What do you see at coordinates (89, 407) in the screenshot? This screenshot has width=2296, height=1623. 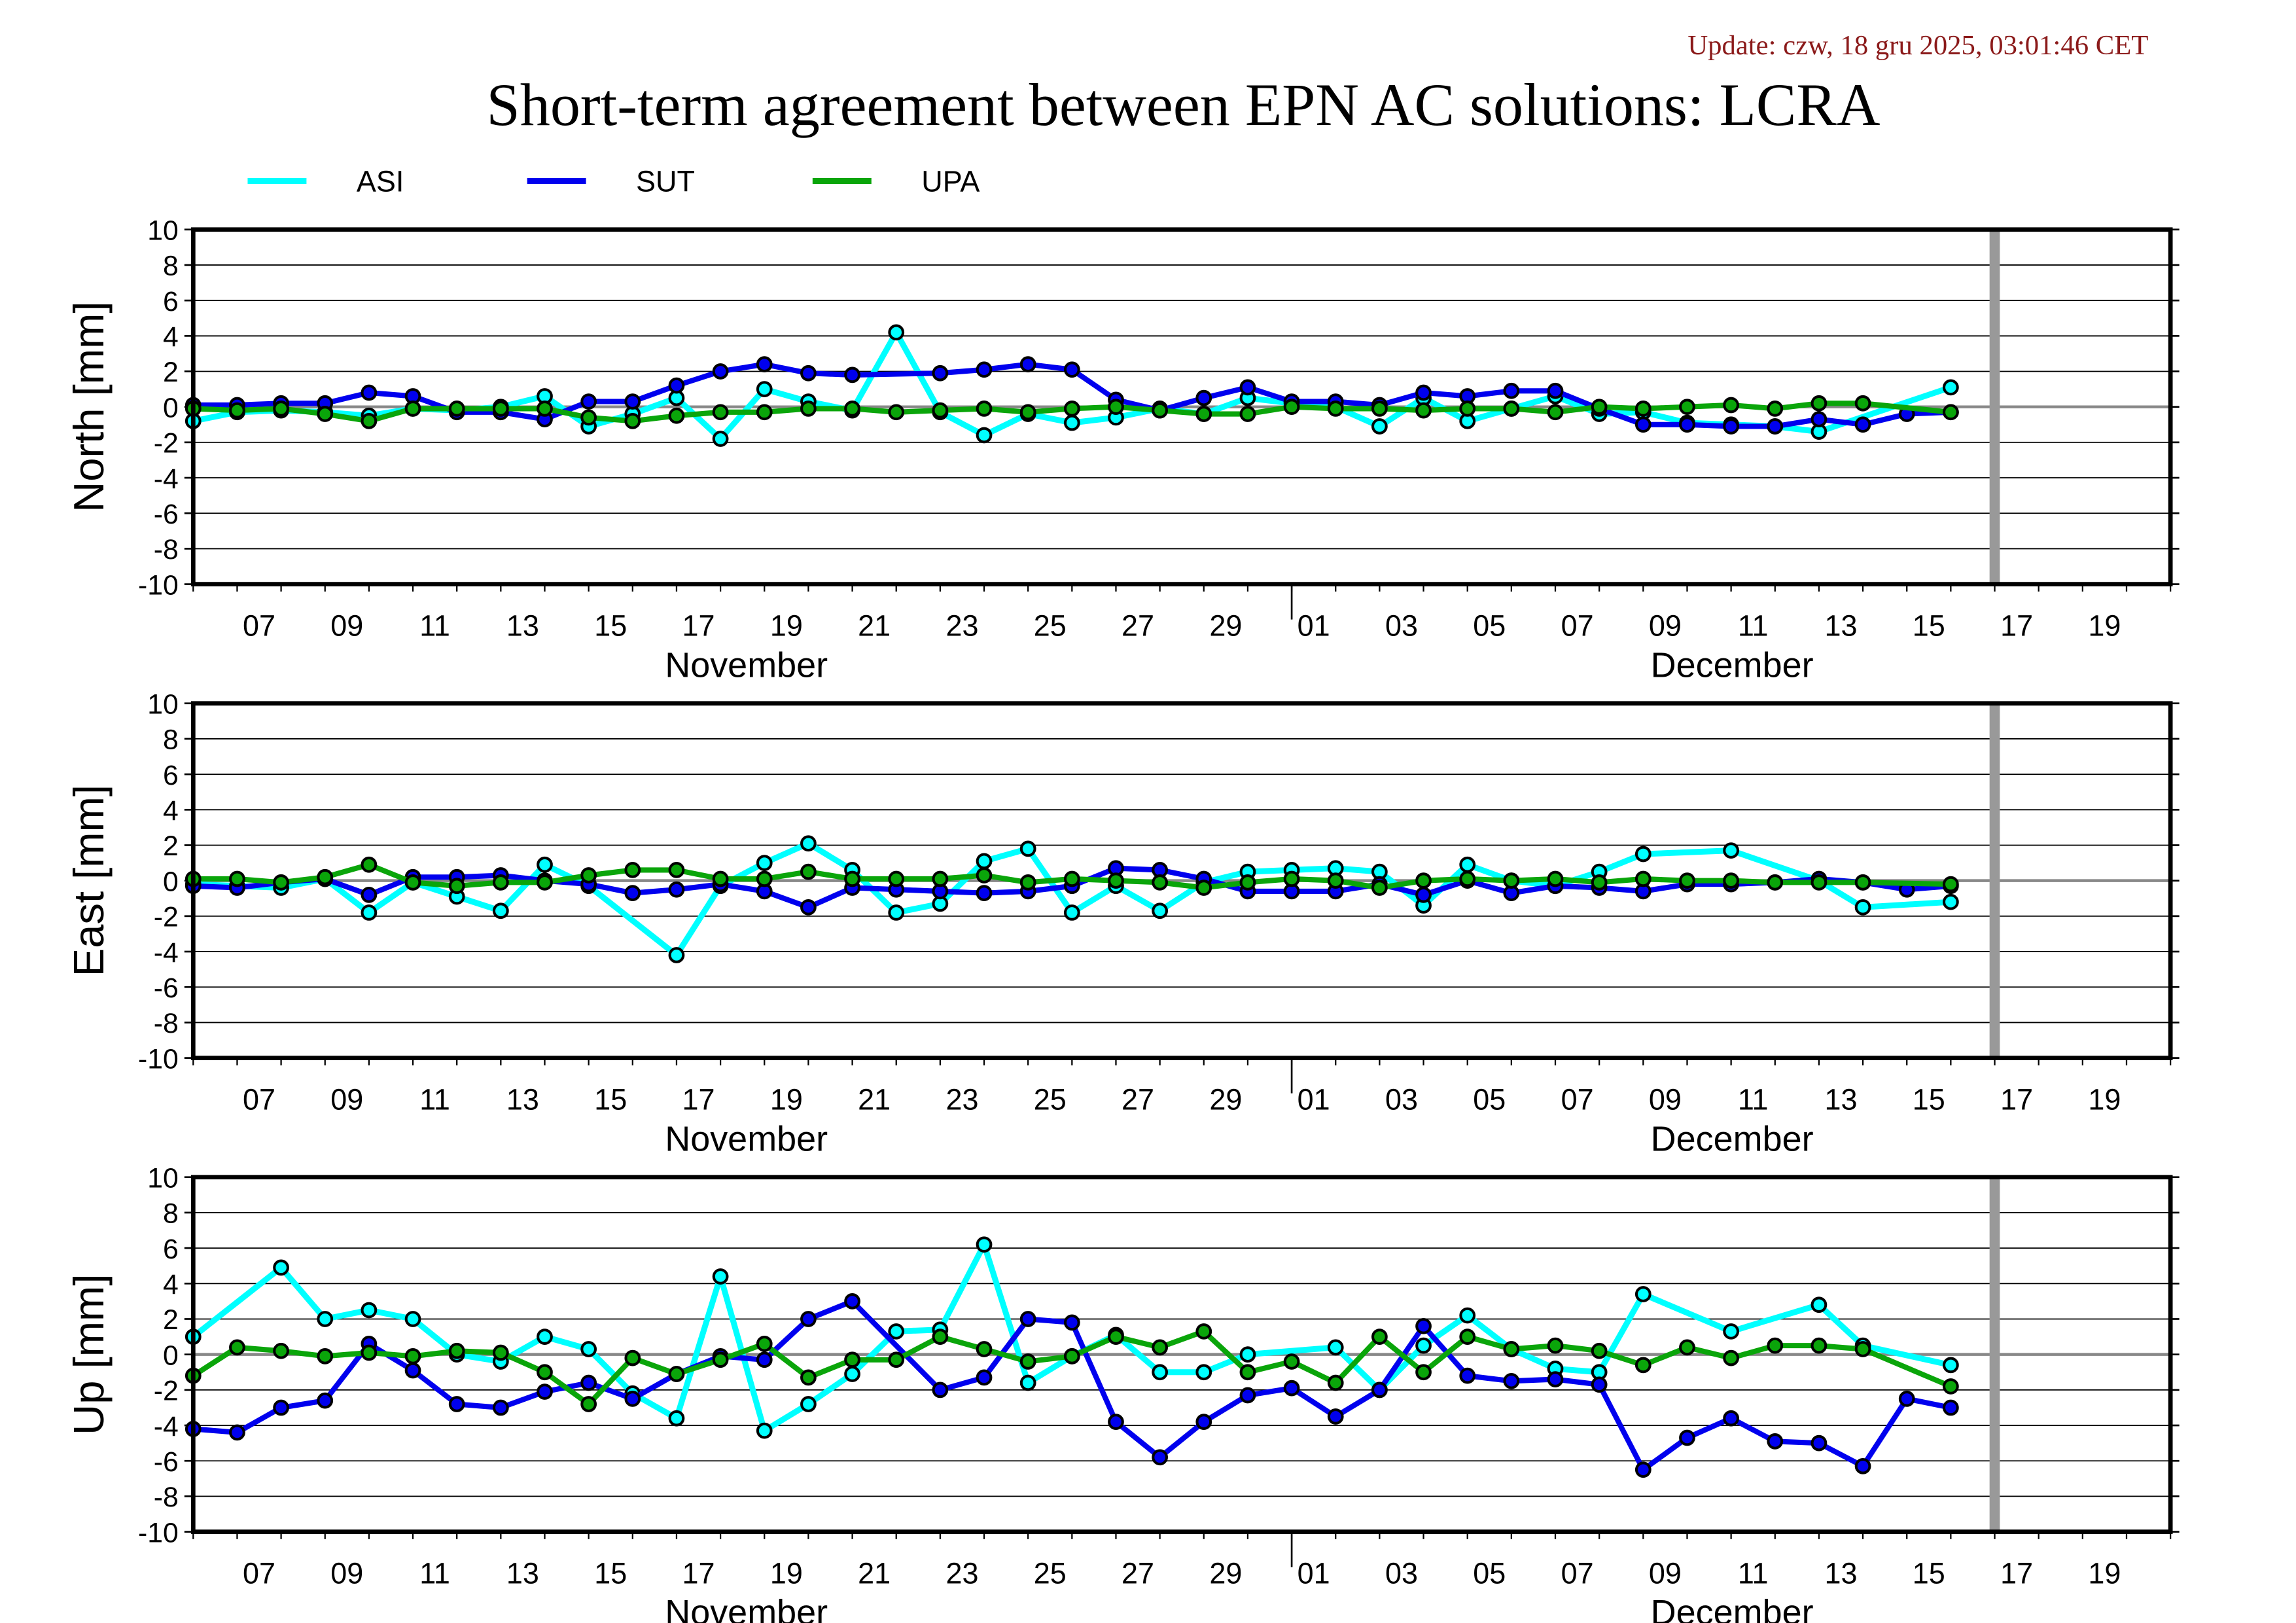 I see `y-axis-label: North [mm]` at bounding box center [89, 407].